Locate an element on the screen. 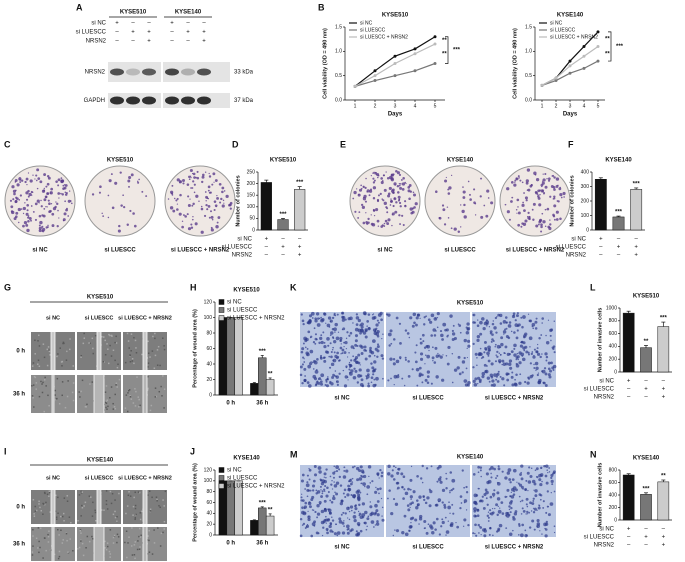 The height and width of the screenshot is (562, 685). panel-letter: I is located at coordinates (5, 451).